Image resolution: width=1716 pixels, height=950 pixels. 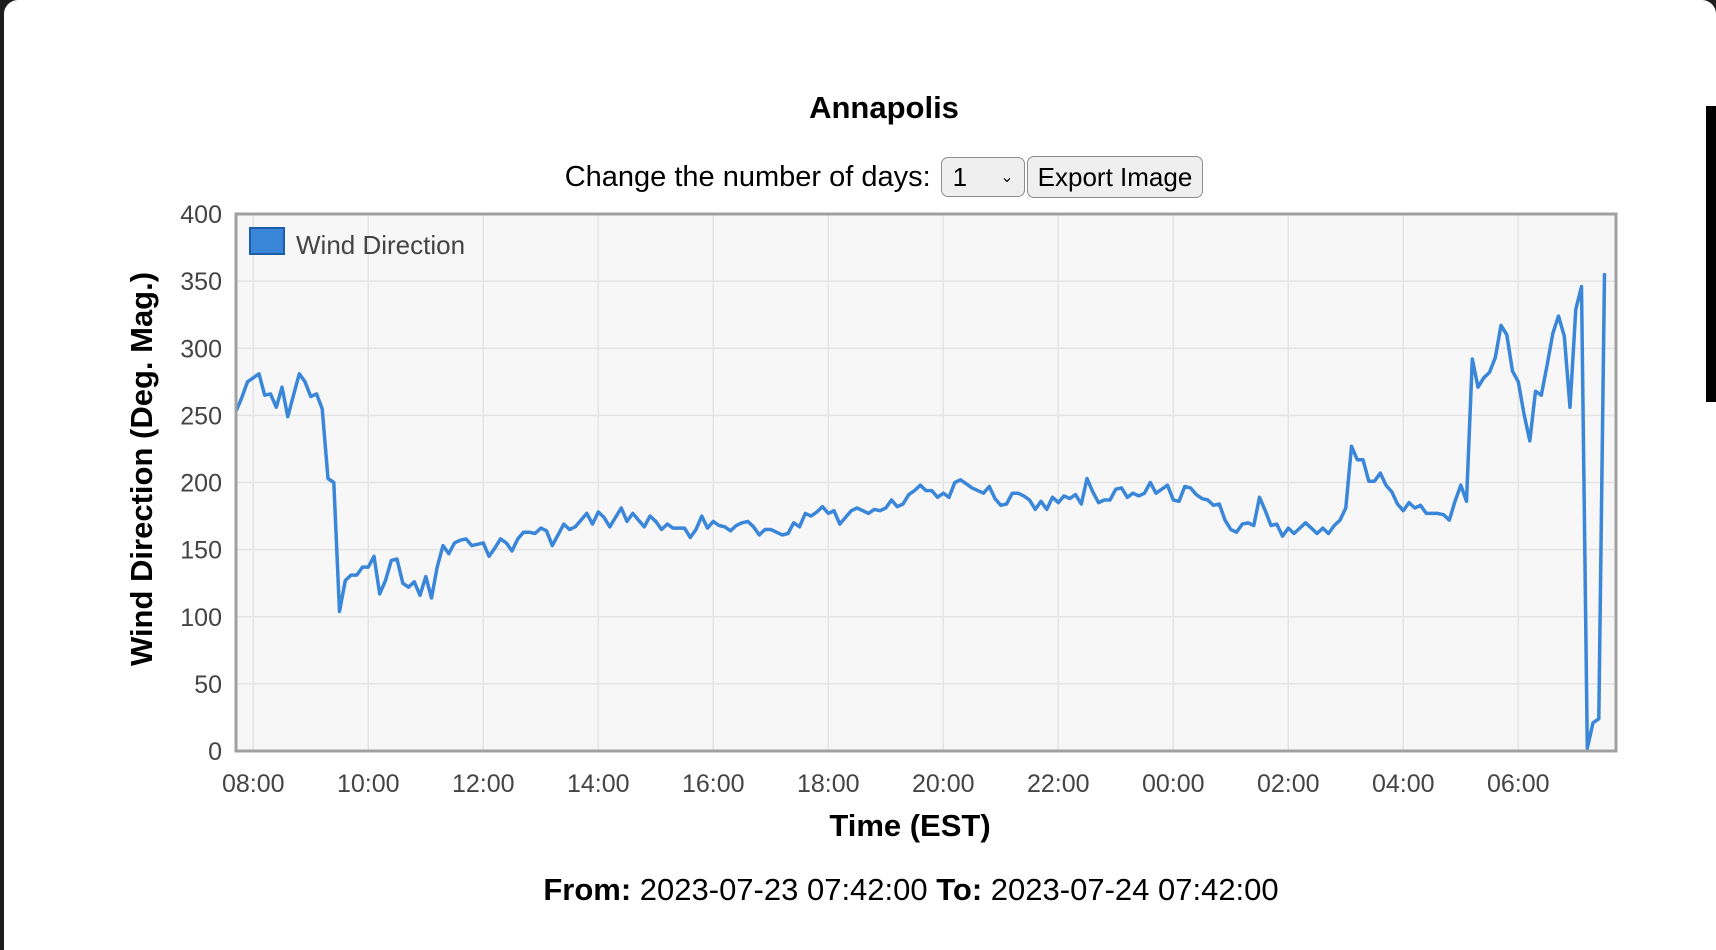 What do you see at coordinates (1711, 254) in the screenshot?
I see `window-edge` at bounding box center [1711, 254].